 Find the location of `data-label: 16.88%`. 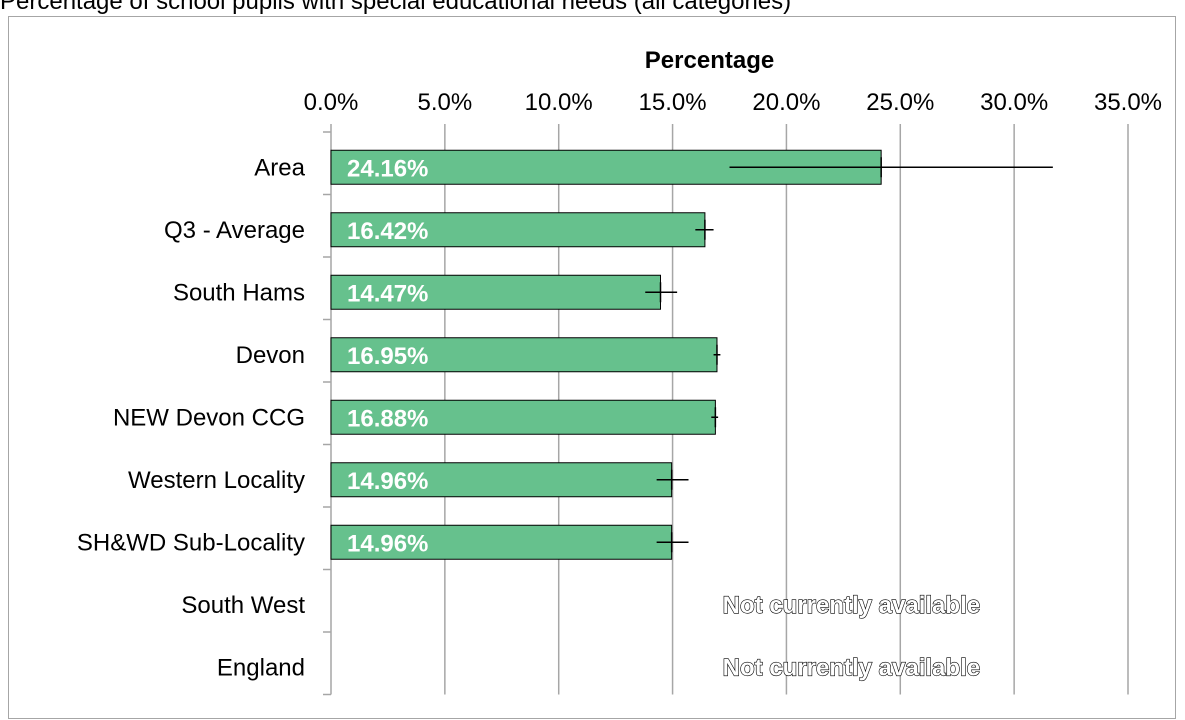

data-label: 16.88% is located at coordinates (387, 418).